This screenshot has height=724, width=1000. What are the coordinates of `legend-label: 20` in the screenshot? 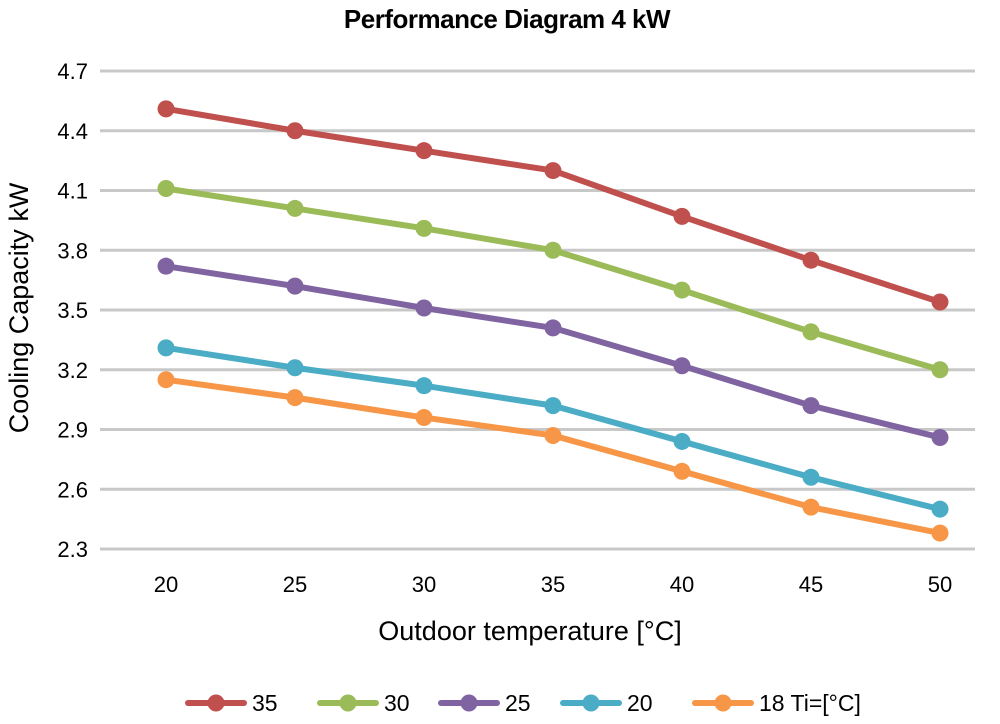 It's located at (640, 703).